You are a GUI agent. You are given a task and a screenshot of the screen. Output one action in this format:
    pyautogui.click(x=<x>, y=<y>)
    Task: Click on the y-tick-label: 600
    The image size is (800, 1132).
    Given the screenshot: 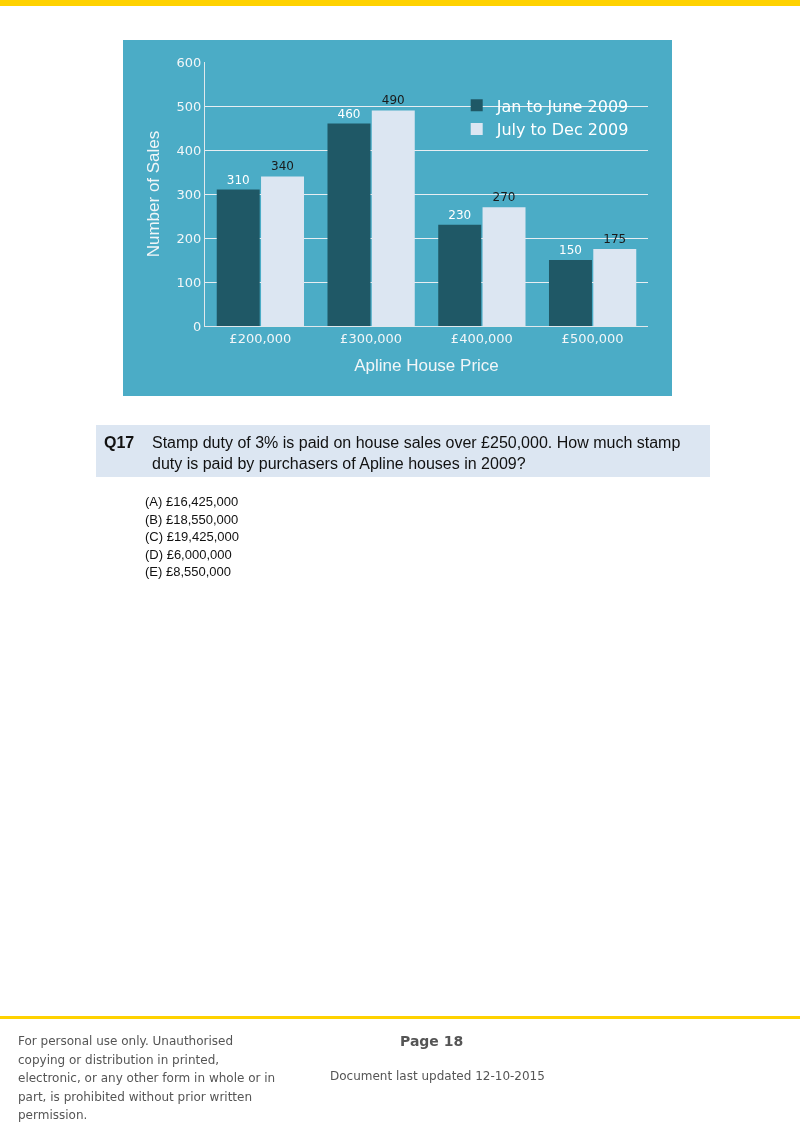 What is the action you would take?
    pyautogui.click(x=189, y=62)
    